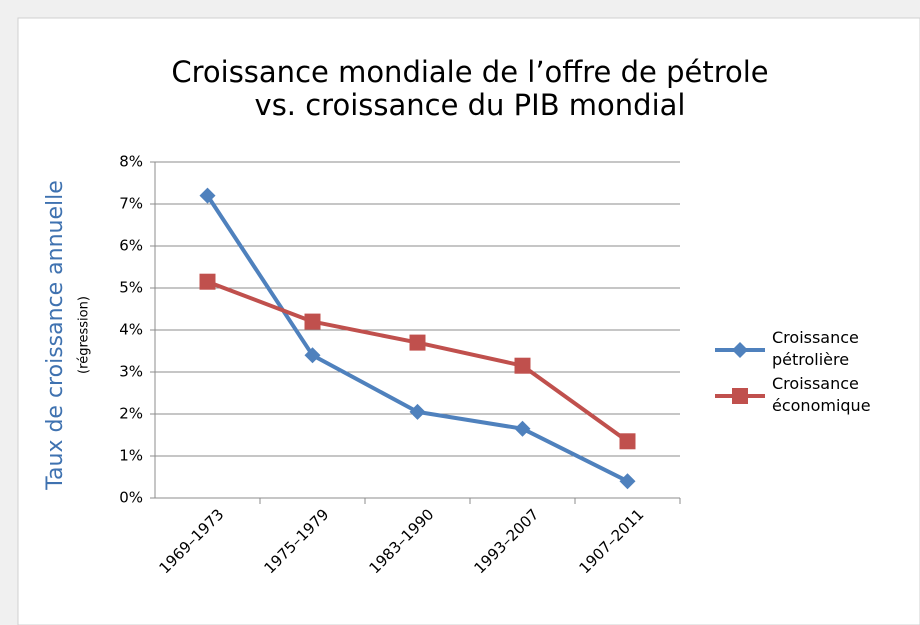 Image resolution: width=920 pixels, height=625 pixels. I want to click on y-tick-label: 5%, so click(131, 288).